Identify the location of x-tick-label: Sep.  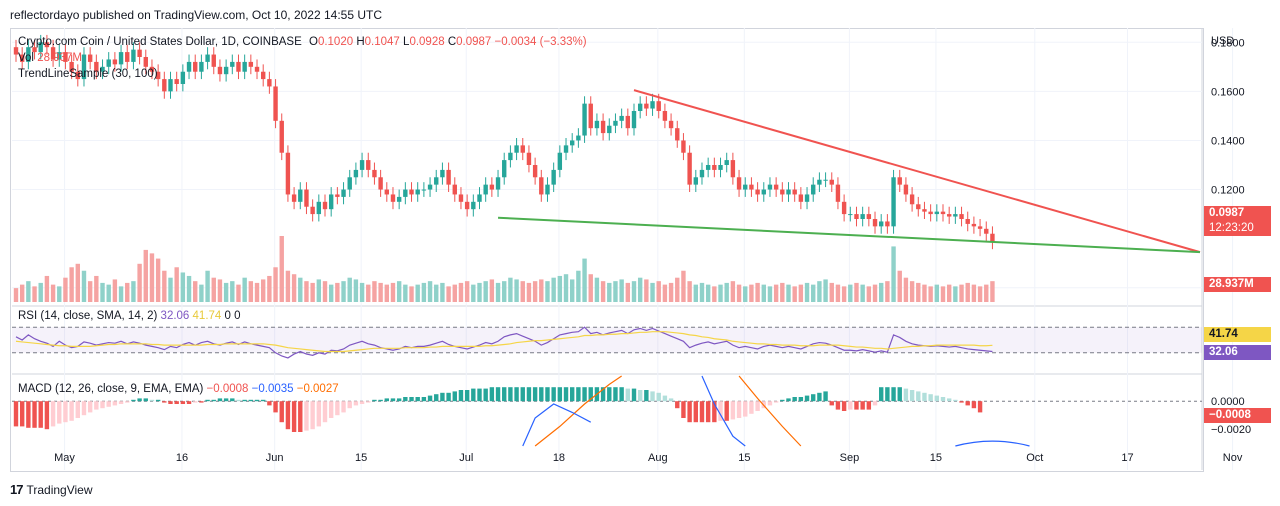
(850, 458).